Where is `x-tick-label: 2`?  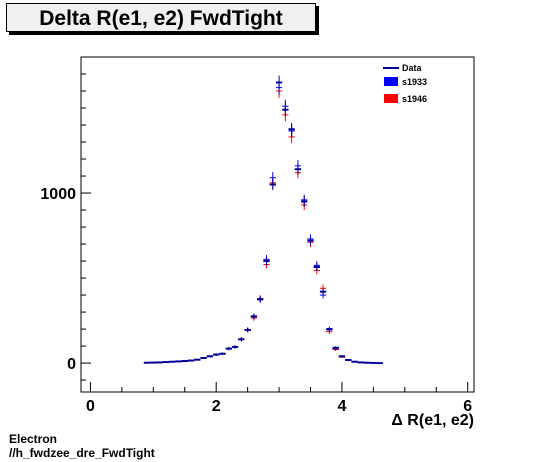 x-tick-label: 2 is located at coordinates (216, 406).